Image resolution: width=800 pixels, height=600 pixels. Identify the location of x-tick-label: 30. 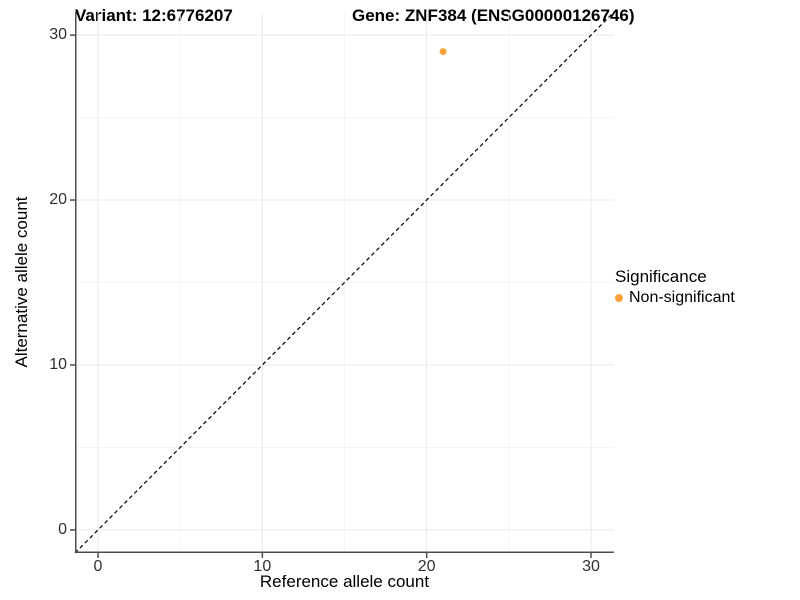
(591, 566).